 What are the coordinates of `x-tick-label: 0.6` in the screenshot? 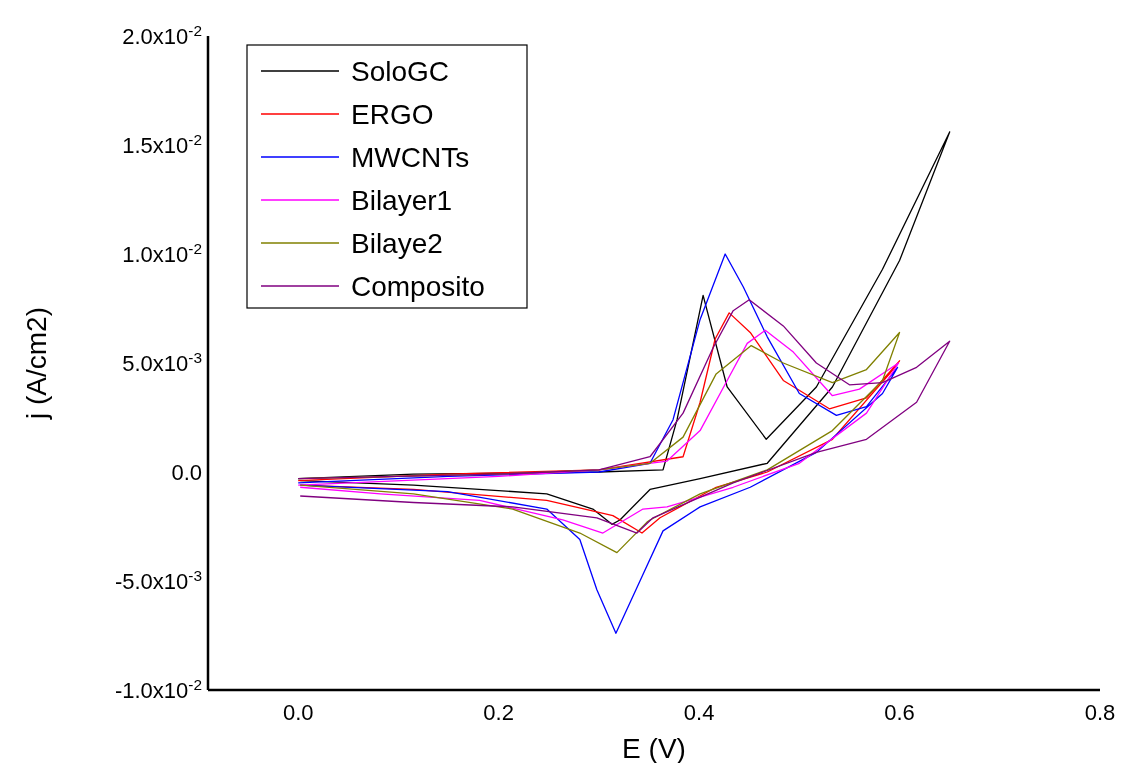 It's located at (899, 712).